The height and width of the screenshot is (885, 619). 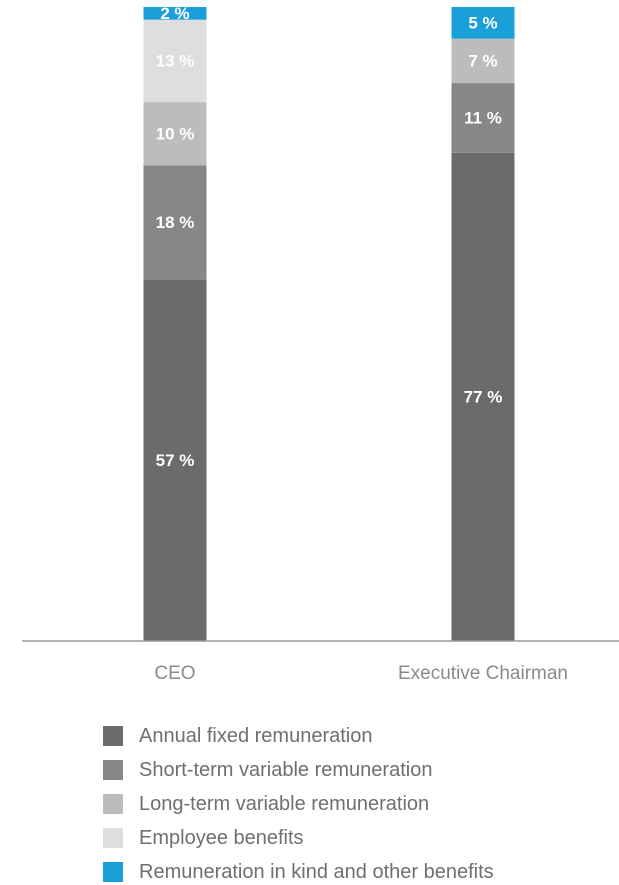 What do you see at coordinates (113, 770) in the screenshot?
I see `legend-swatch-short-term-variable-remuneration` at bounding box center [113, 770].